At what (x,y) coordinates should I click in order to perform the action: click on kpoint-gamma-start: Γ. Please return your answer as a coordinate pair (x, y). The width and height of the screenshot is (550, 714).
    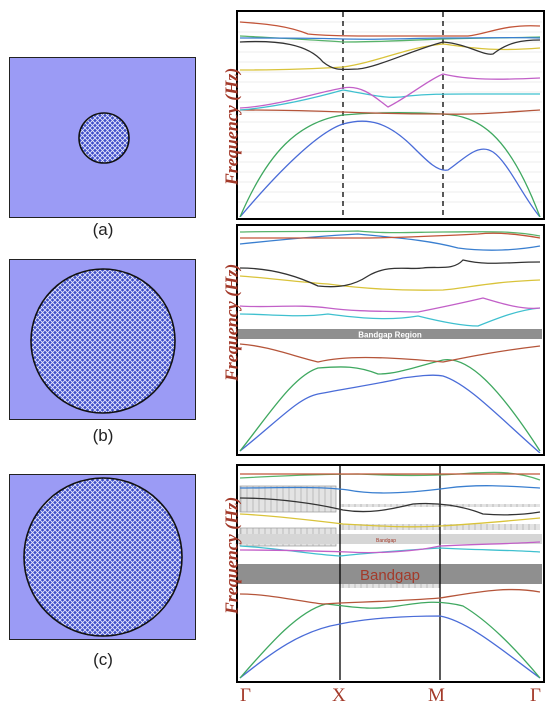
    Looking at the image, I should click on (245, 695).